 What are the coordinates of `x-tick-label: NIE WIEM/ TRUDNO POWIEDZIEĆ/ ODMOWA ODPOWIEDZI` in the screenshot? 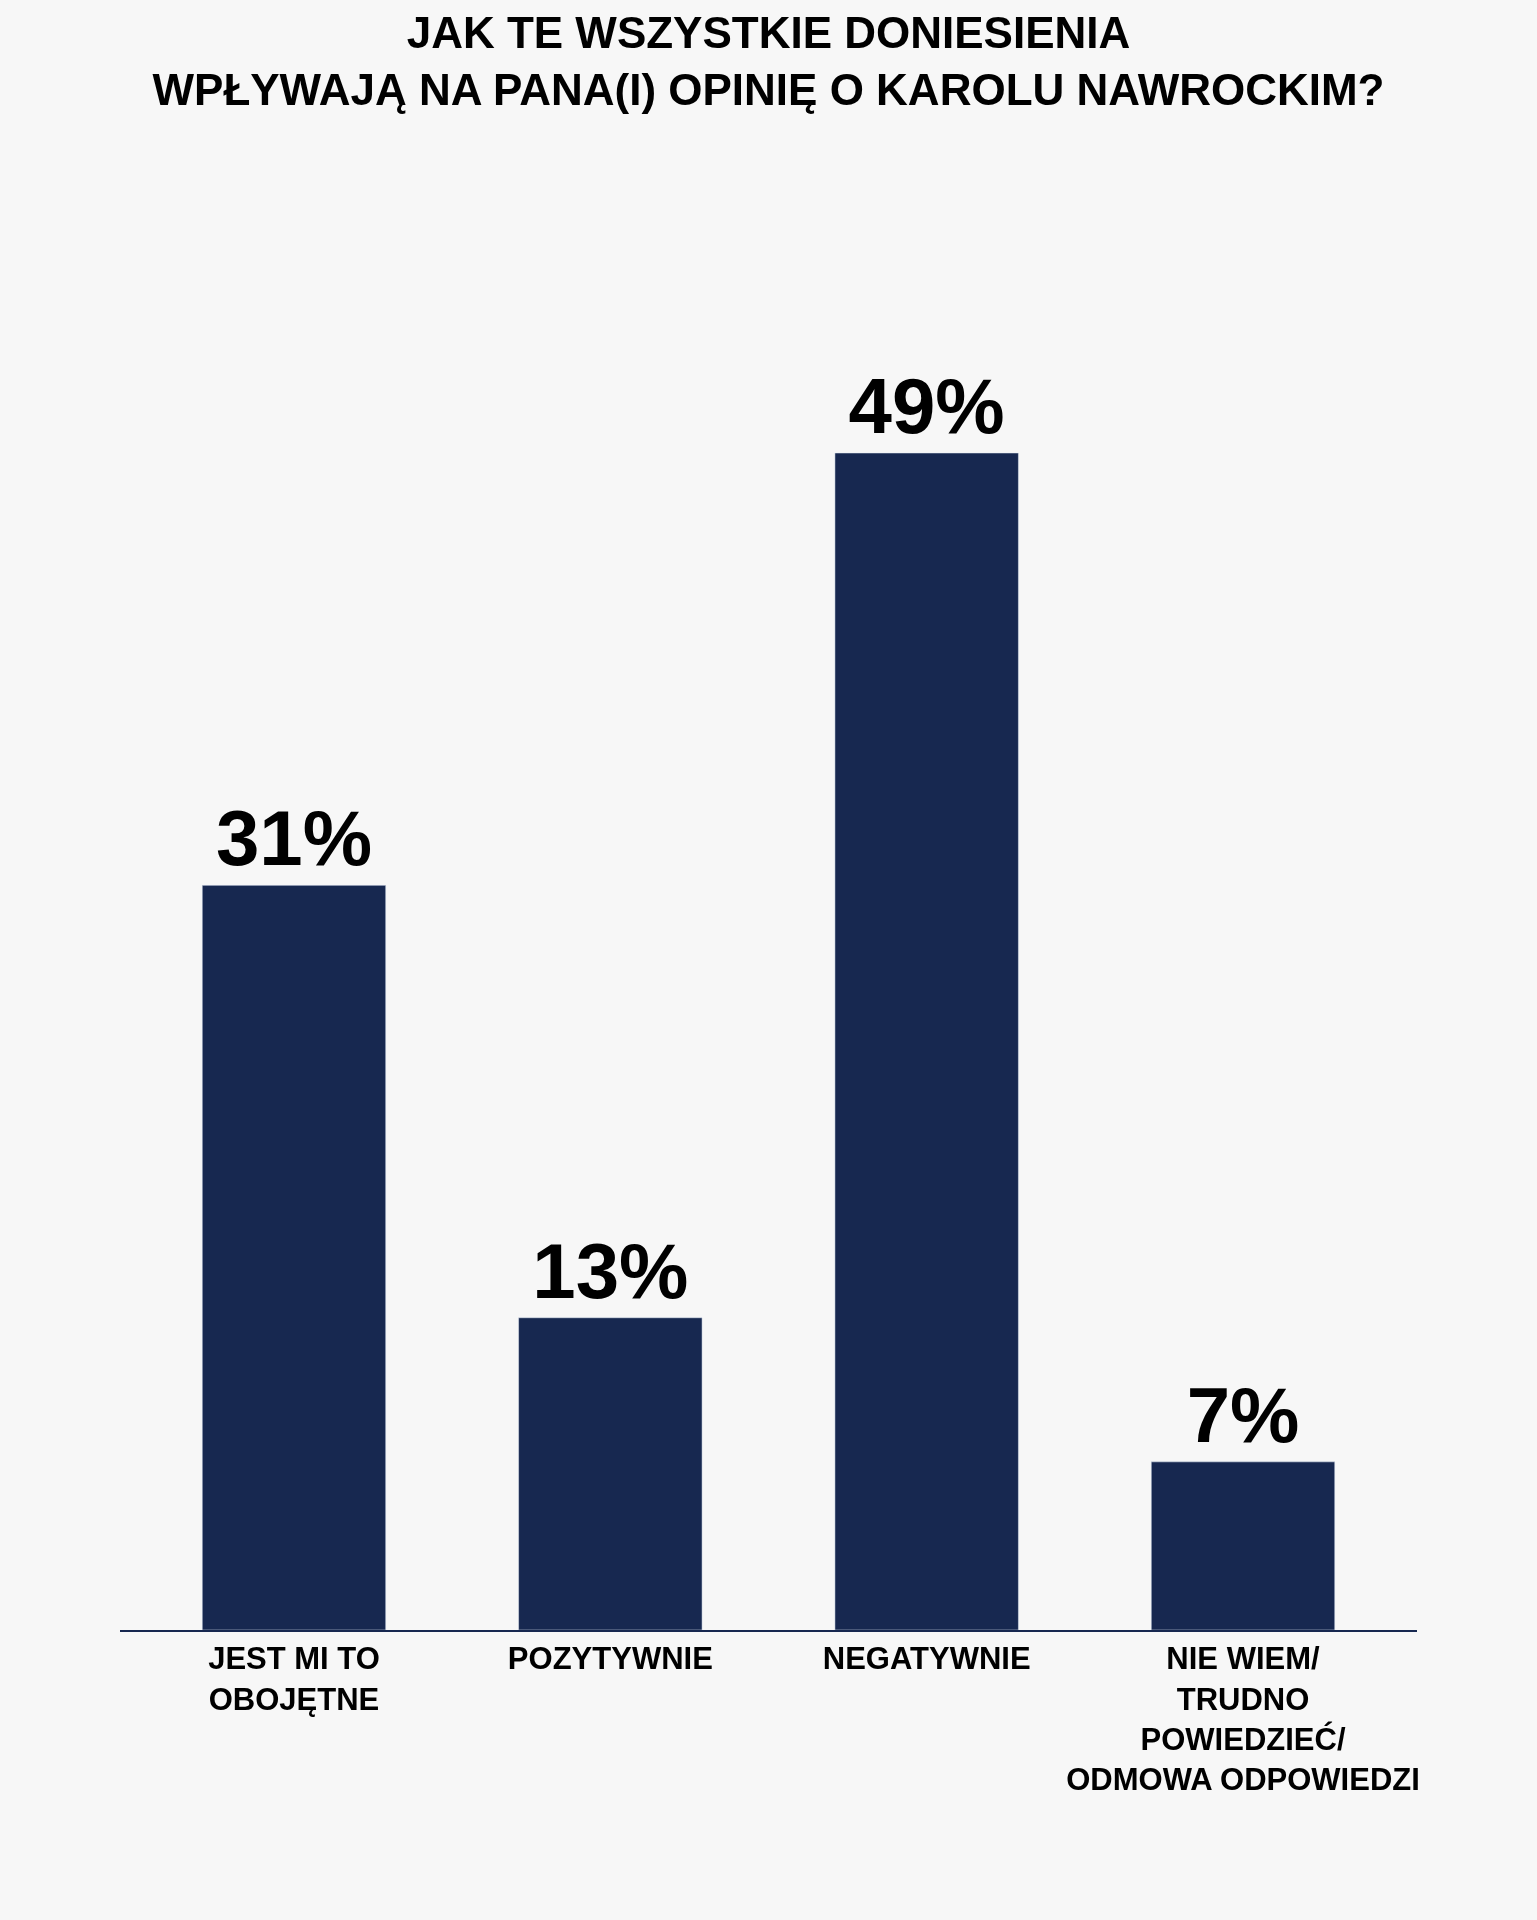 It's located at (1243, 1719).